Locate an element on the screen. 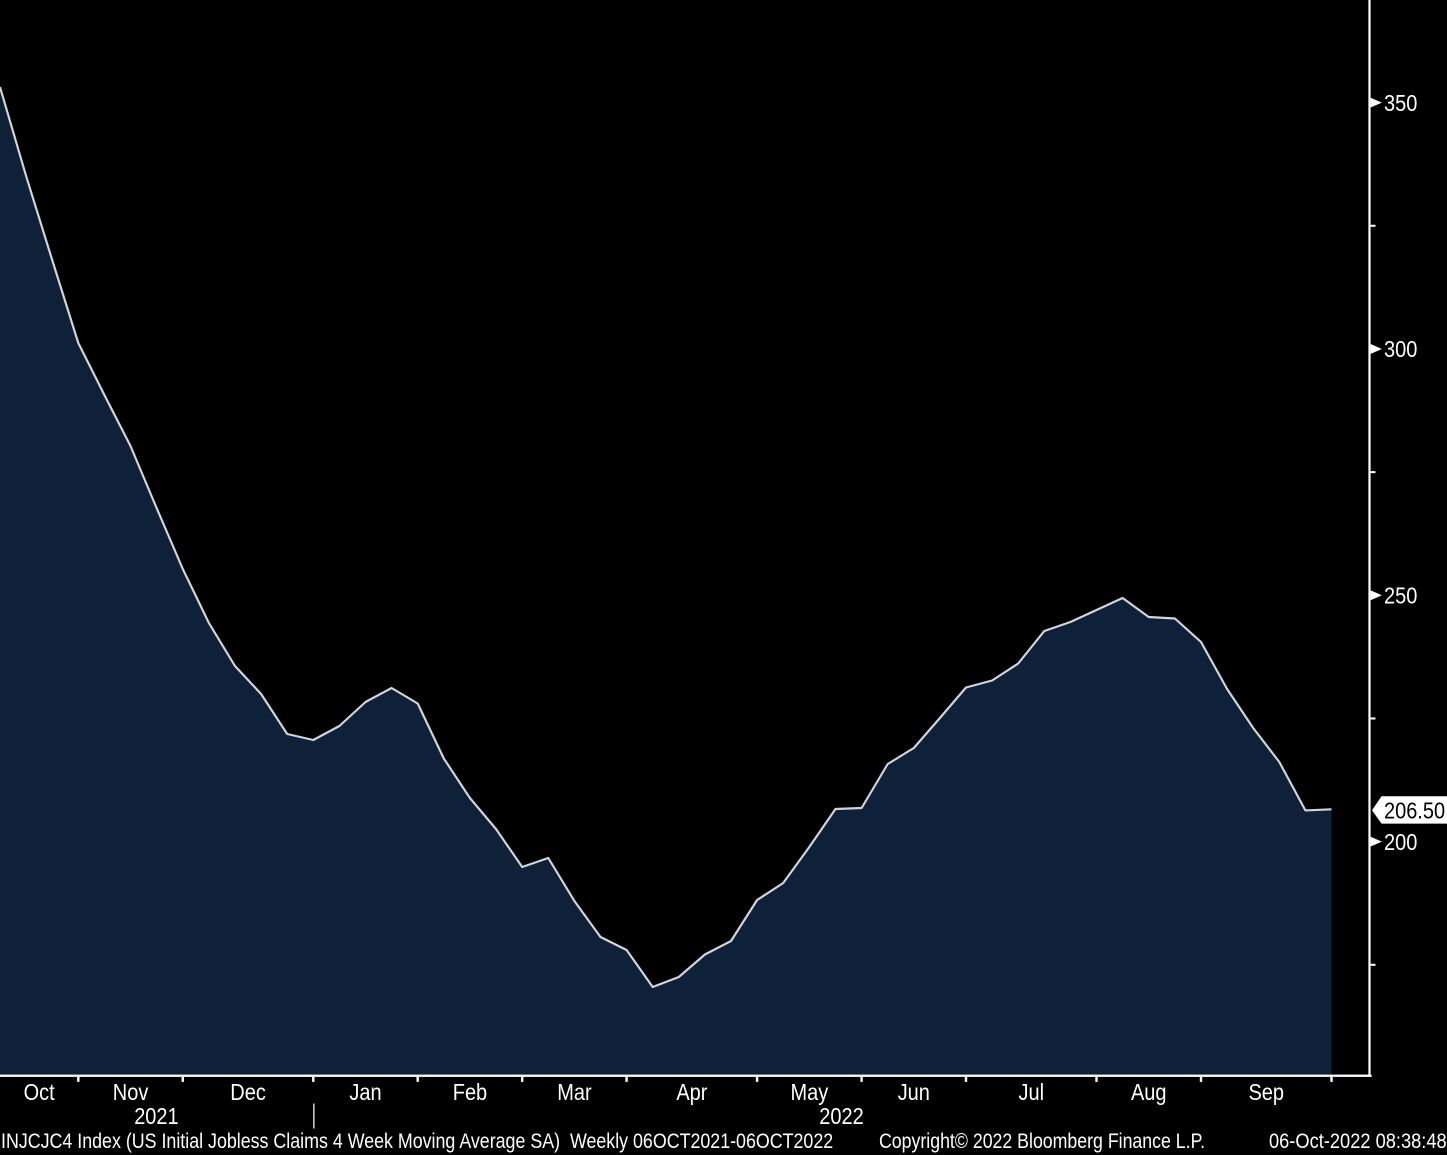 The image size is (1447, 1155). svg-text: 206.50 is located at coordinates (1414, 810).